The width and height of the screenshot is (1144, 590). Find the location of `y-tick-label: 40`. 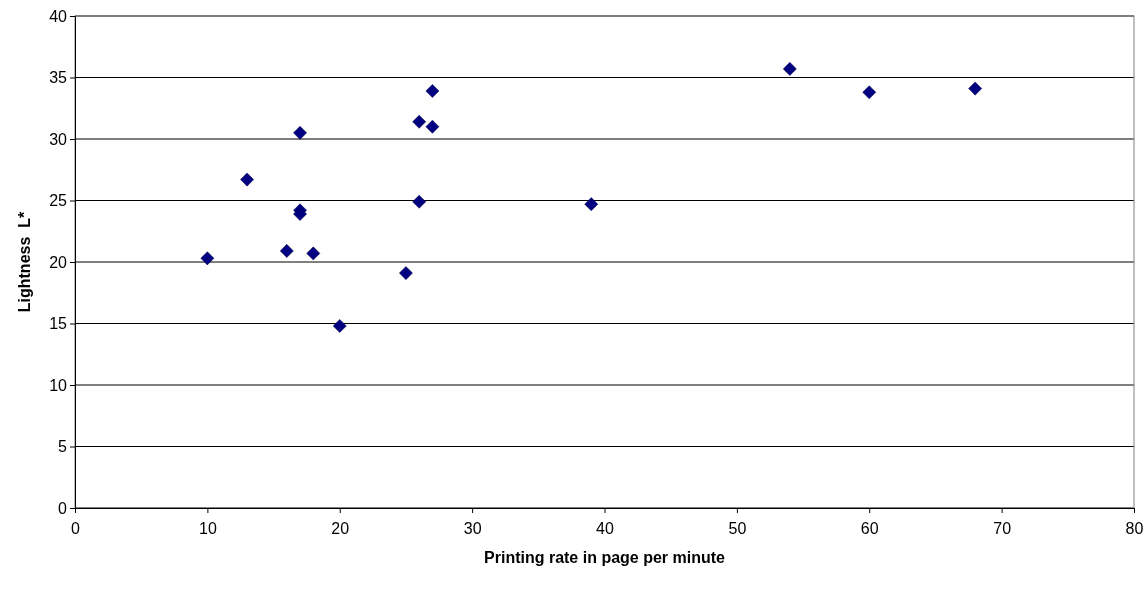

y-tick-label: 40 is located at coordinates (58, 16).